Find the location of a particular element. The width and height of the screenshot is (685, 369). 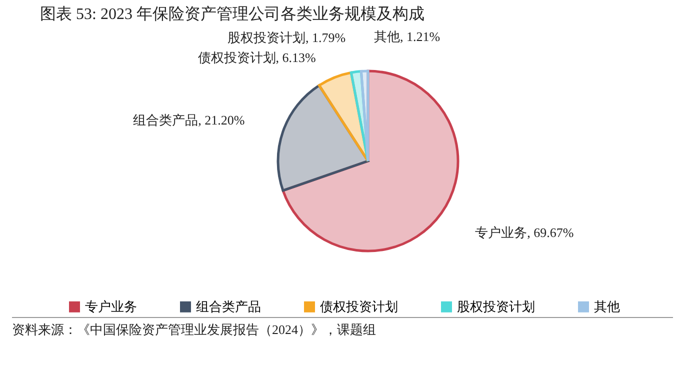

data-label: 组合类产品, 21.20% is located at coordinates (189, 120).